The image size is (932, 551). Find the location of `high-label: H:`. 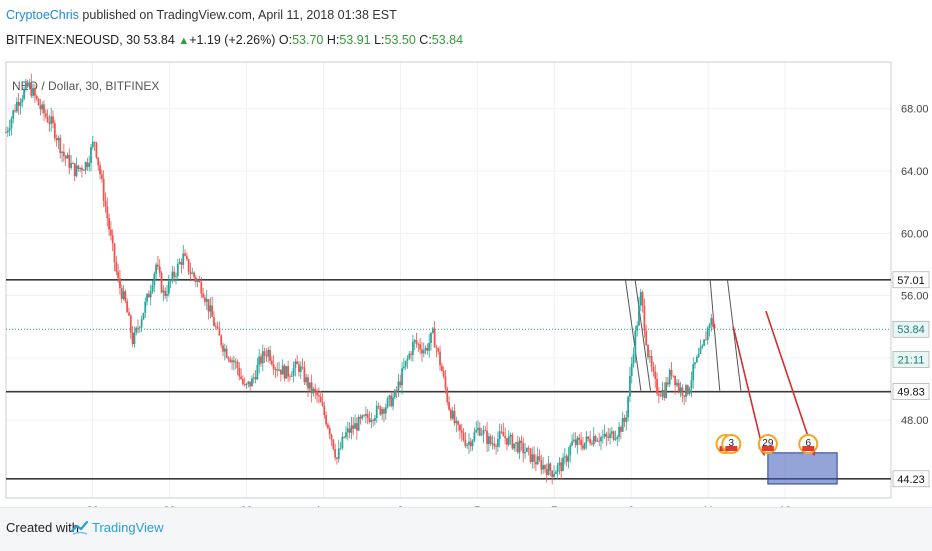

high-label: H: is located at coordinates (333, 40).